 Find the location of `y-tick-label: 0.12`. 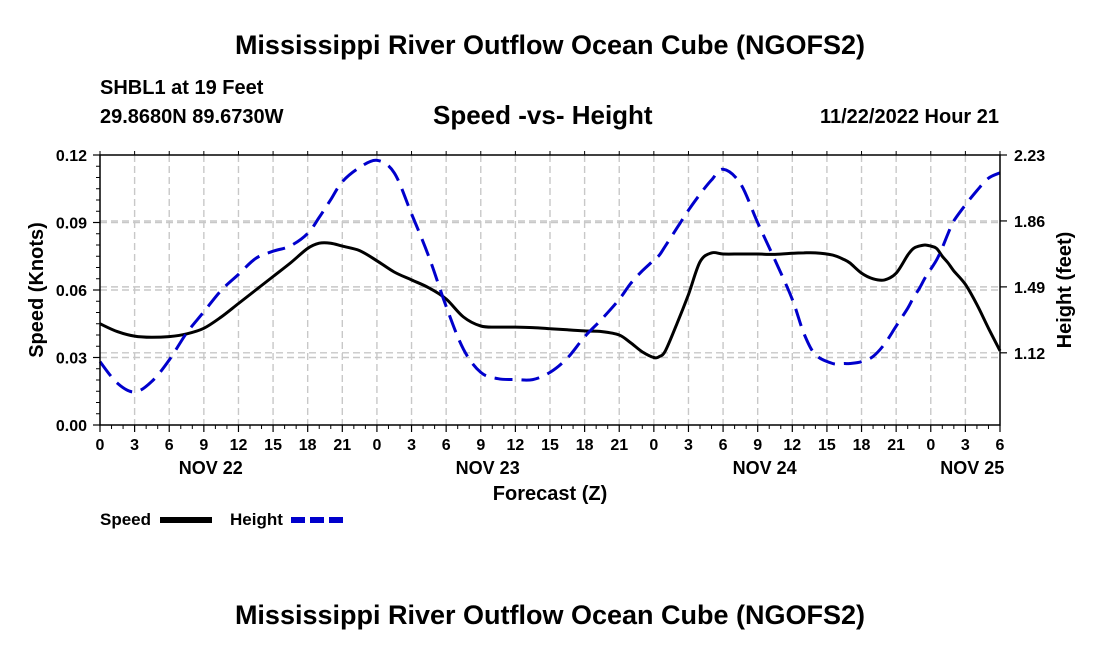

y-tick-label: 0.12 is located at coordinates (71, 156).